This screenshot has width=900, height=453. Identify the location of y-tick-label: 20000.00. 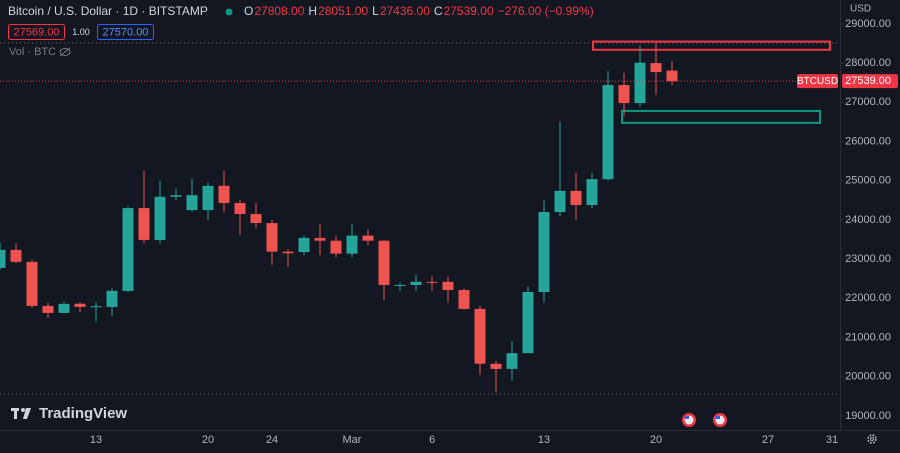
(868, 377).